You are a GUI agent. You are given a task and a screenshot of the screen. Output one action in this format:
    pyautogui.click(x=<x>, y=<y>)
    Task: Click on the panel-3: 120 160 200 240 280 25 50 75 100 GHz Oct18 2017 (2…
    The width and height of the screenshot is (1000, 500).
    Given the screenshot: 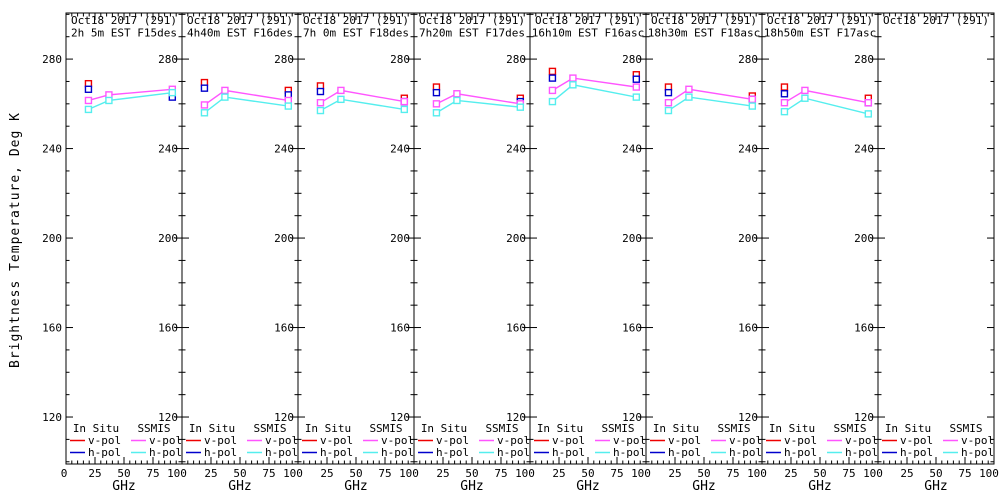 What is the action you would take?
    pyautogui.click(x=346, y=253)
    